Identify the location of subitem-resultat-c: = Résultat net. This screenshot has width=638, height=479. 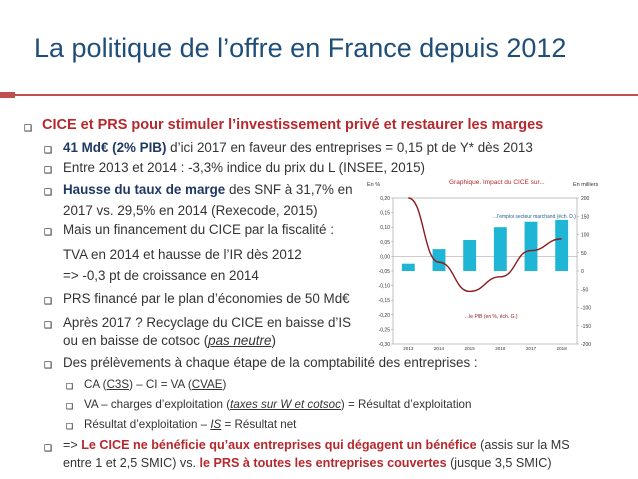
(259, 424).